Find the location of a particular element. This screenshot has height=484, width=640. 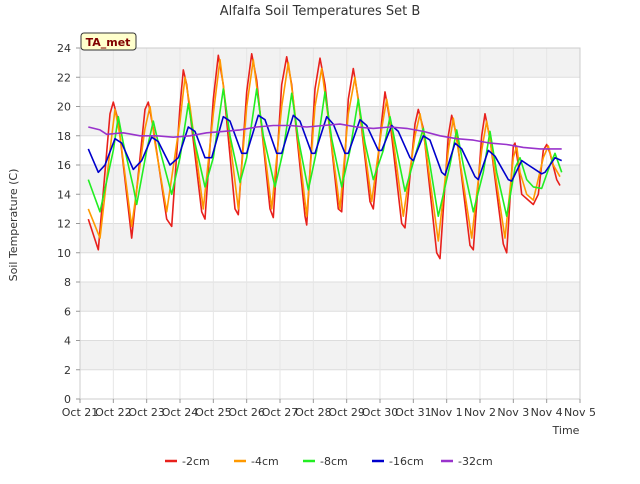

y-tick-label: 18 is located at coordinates (64, 136).